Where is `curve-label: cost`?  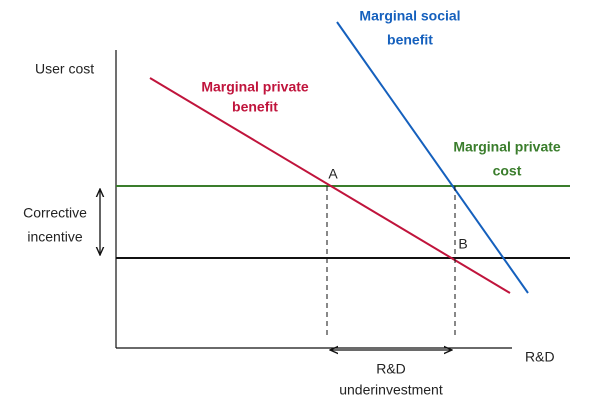 curve-label: cost is located at coordinates (507, 171).